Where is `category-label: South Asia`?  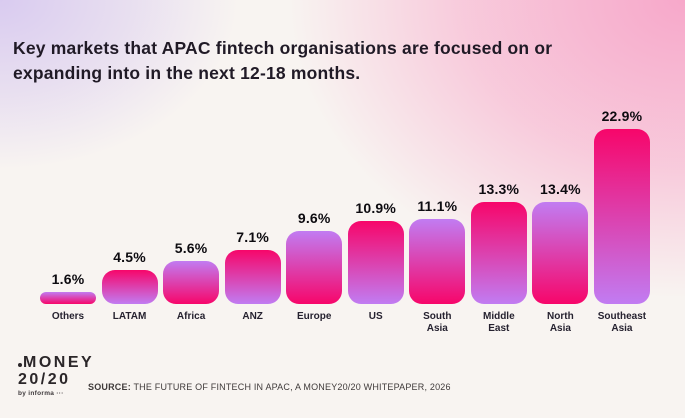
category-label: South Asia is located at coordinates (437, 322).